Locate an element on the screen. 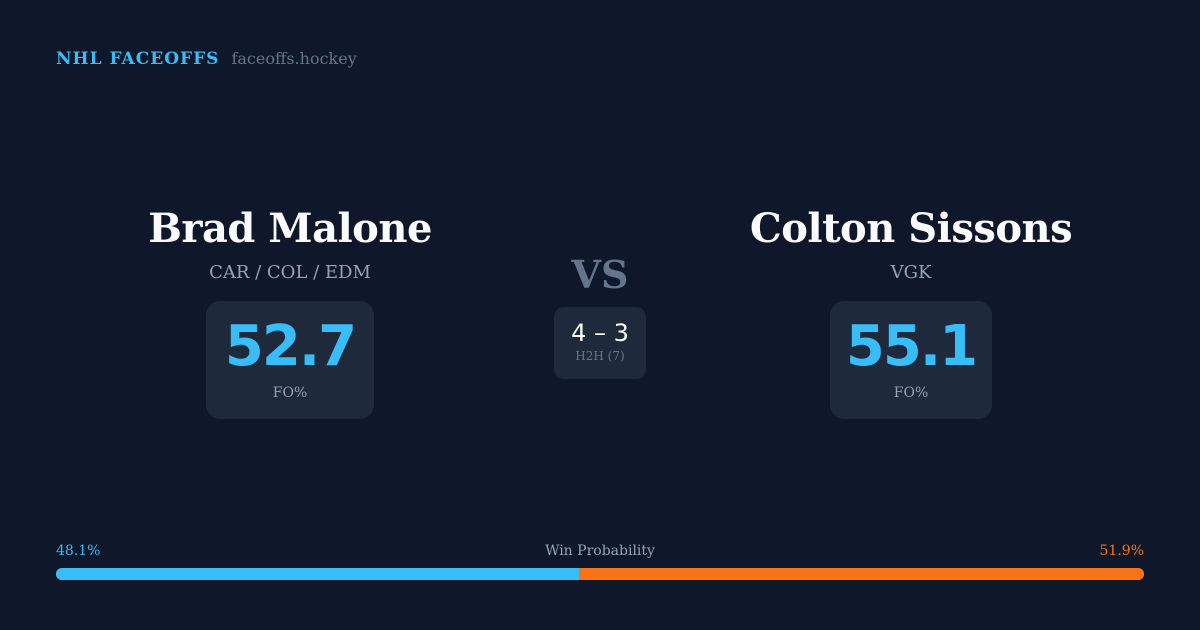 The image size is (1200, 630). h2h-score: 4 – 3 is located at coordinates (600, 333).